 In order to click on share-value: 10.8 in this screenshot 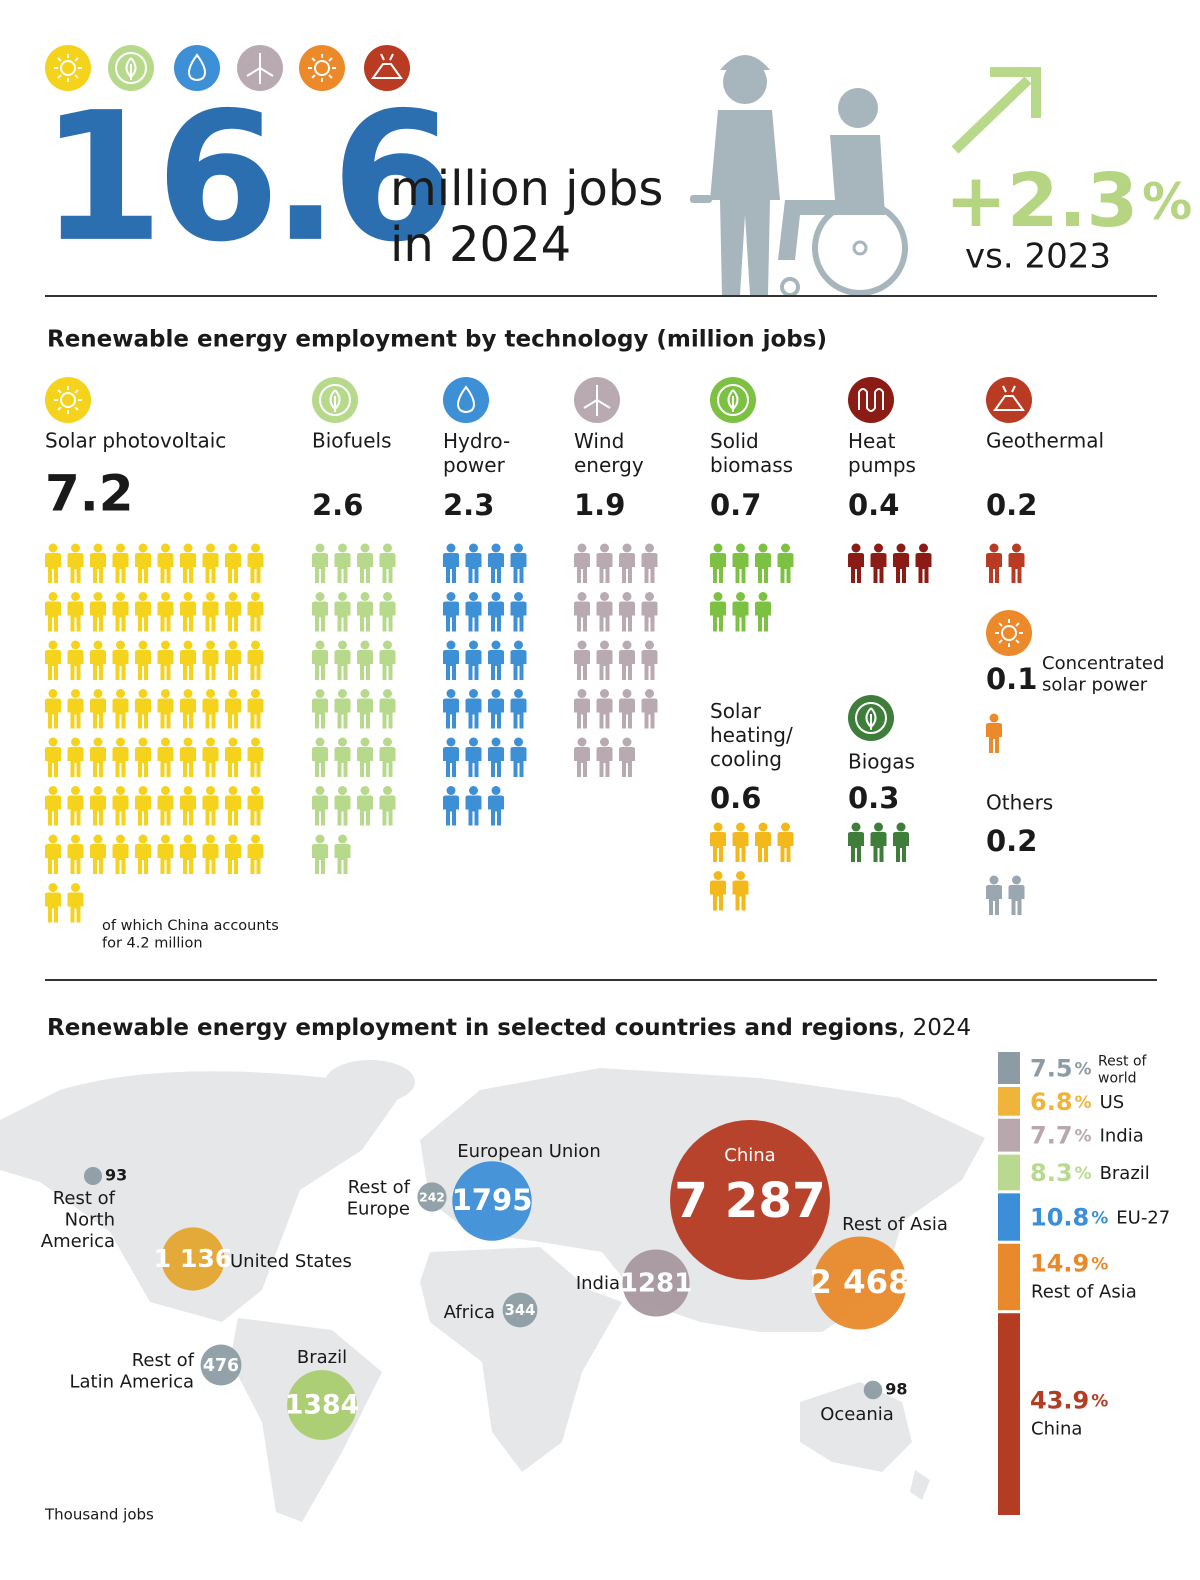, I will do `click(1059, 1218)`.